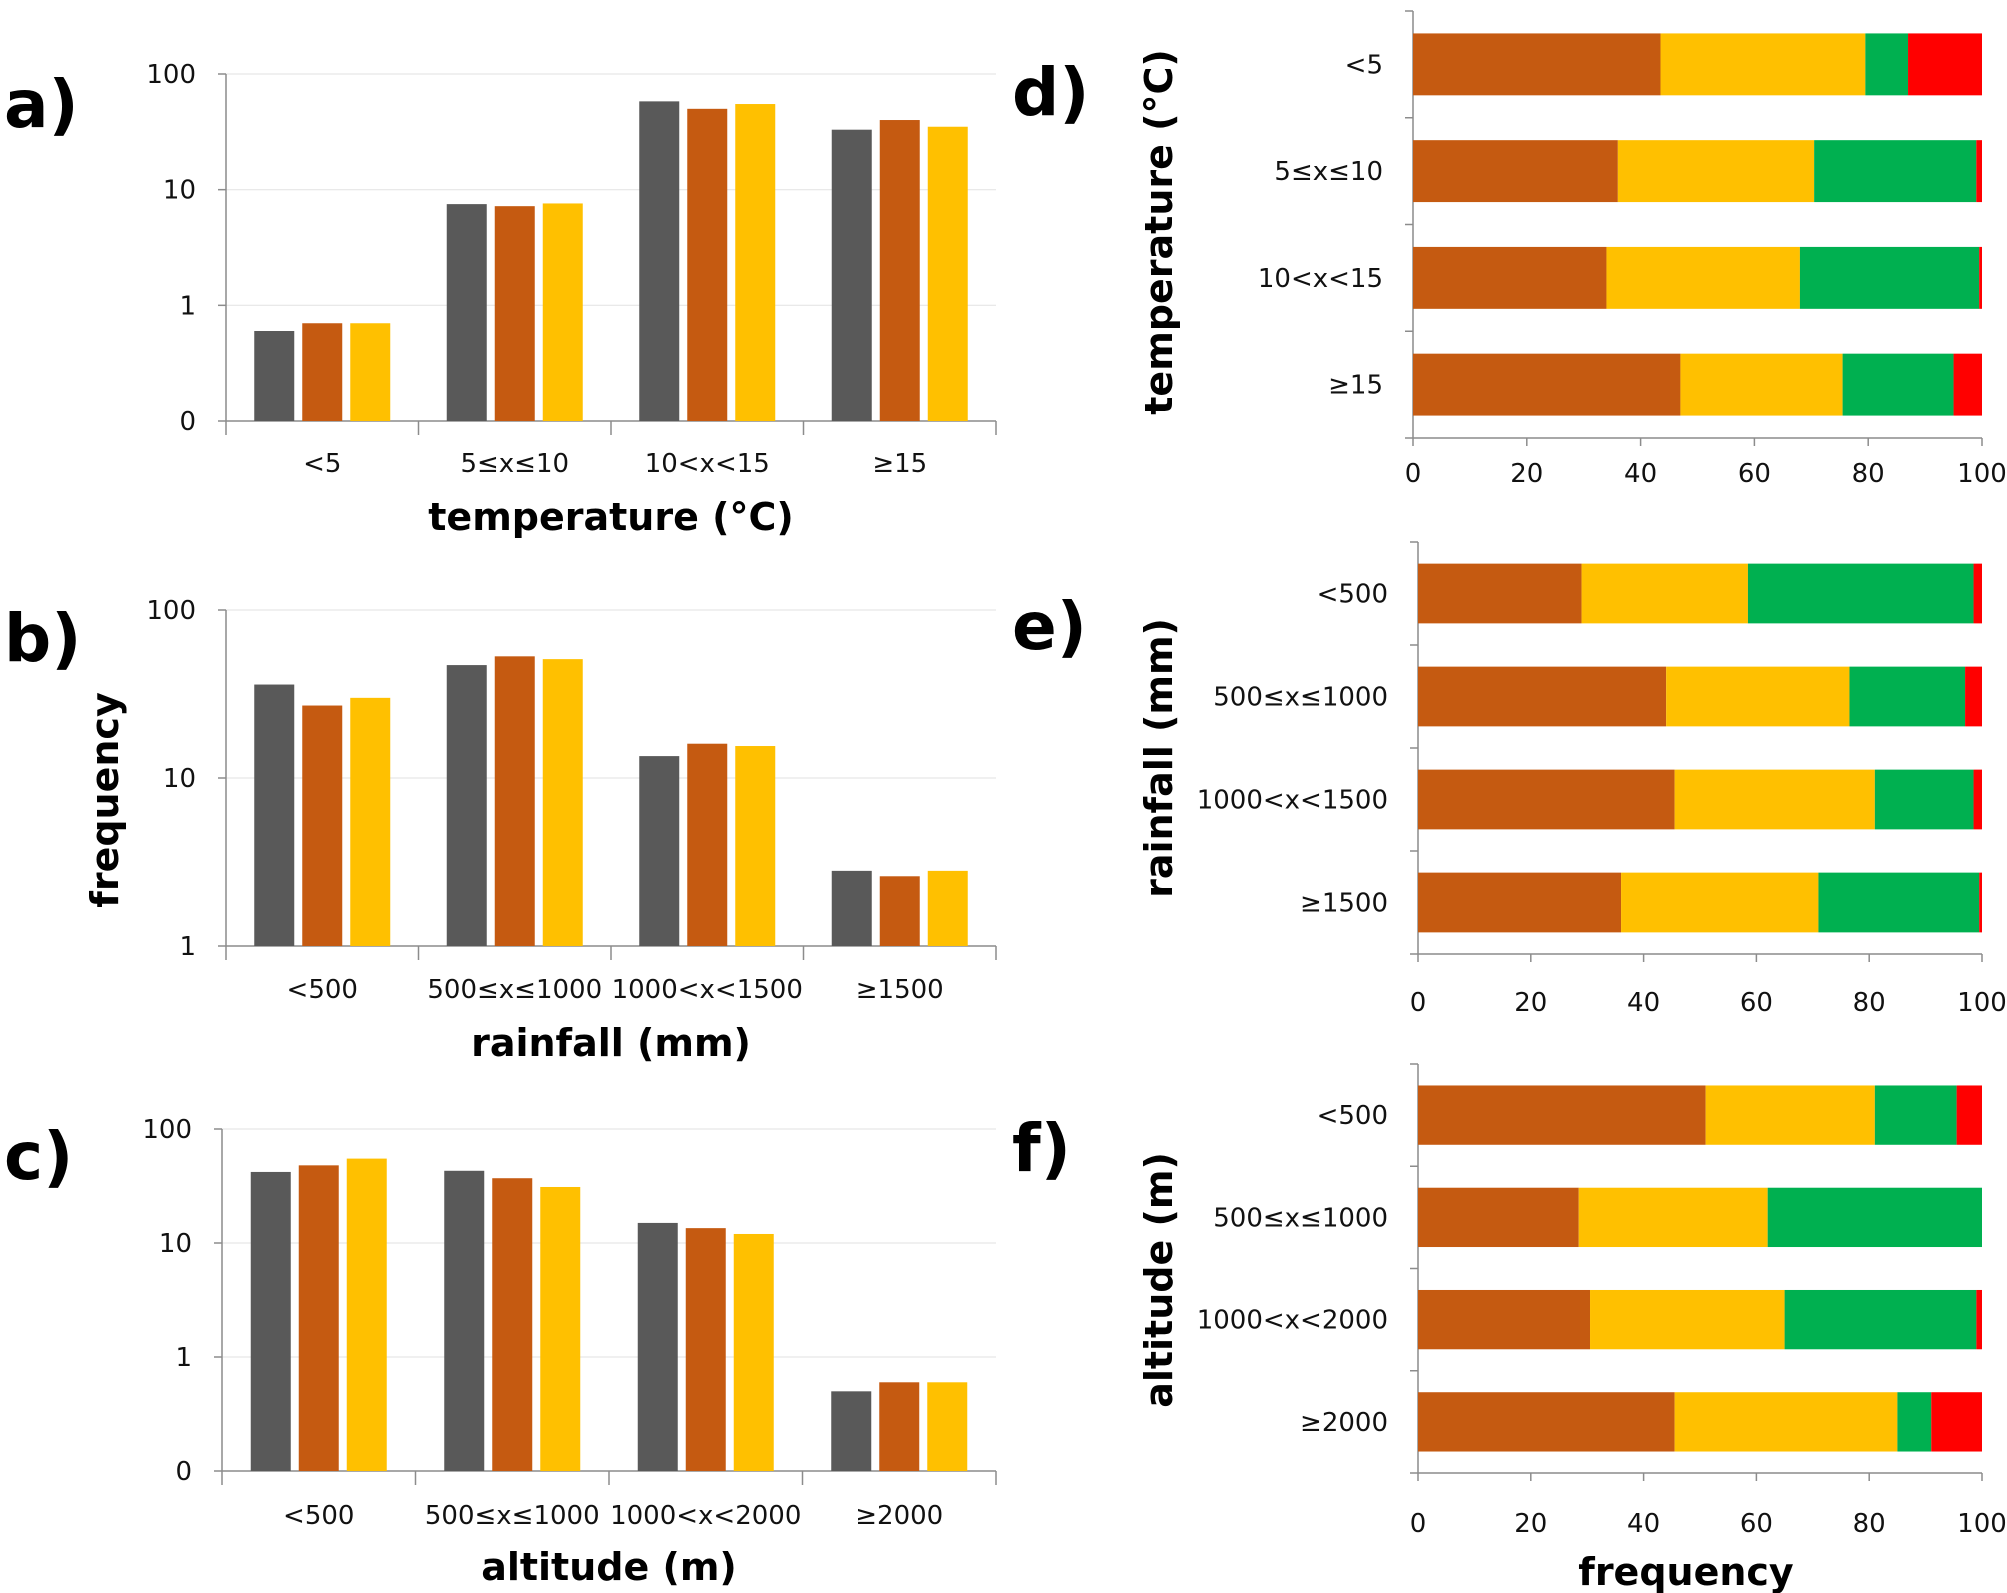 The height and width of the screenshot is (1593, 2007). I want to click on panel-letter: d), so click(1050, 92).